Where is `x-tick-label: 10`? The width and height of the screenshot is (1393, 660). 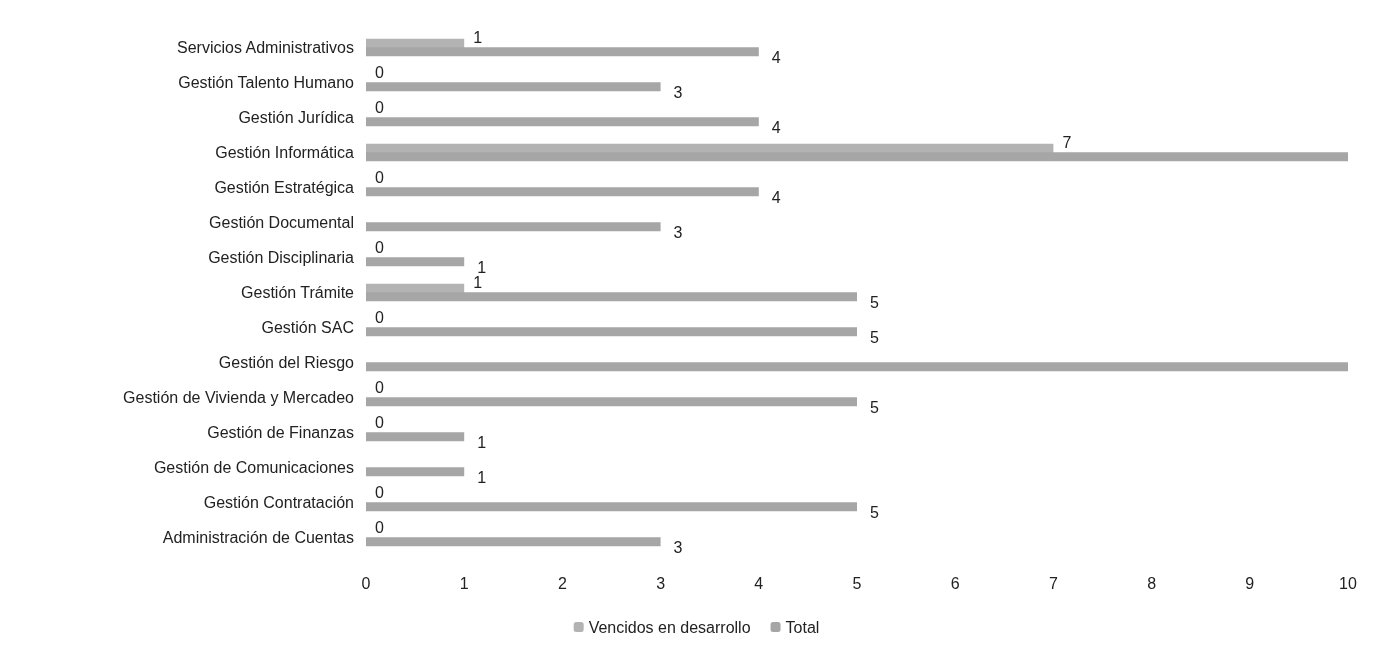
x-tick-label: 10 is located at coordinates (1348, 583).